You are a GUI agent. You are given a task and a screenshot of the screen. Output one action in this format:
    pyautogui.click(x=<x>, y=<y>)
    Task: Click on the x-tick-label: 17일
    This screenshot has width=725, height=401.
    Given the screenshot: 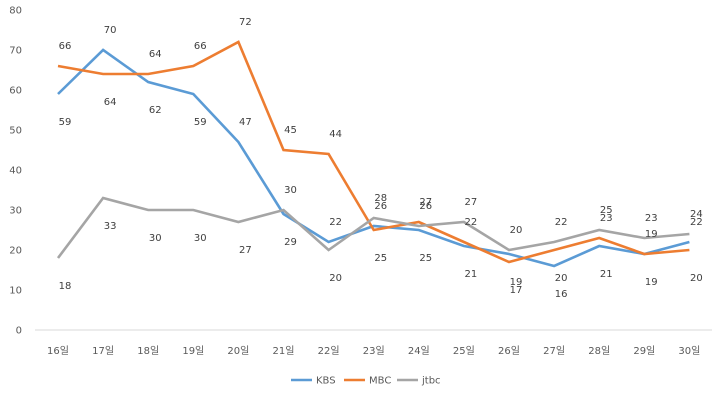 What is the action you would take?
    pyautogui.click(x=103, y=351)
    